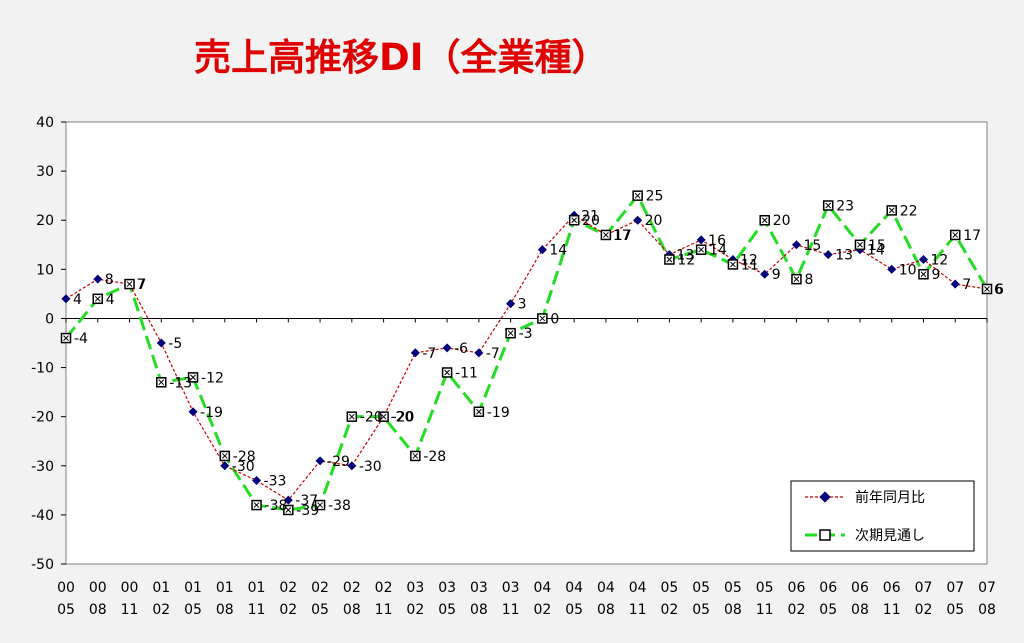 Image resolution: width=1024 pixels, height=643 pixels. I want to click on y-tick-label: 10, so click(45, 270).